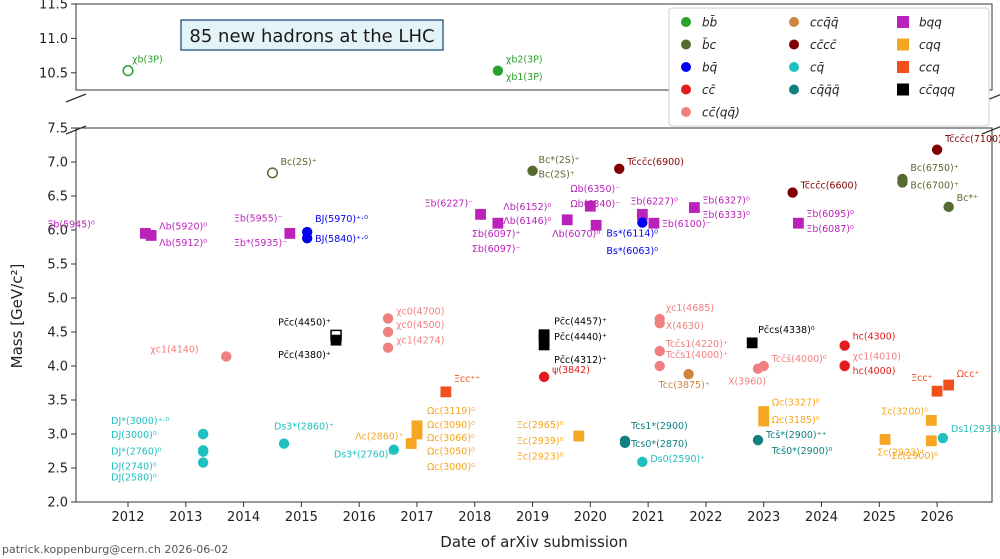  I want to click on y-tick-label: 6.5, so click(57, 197).